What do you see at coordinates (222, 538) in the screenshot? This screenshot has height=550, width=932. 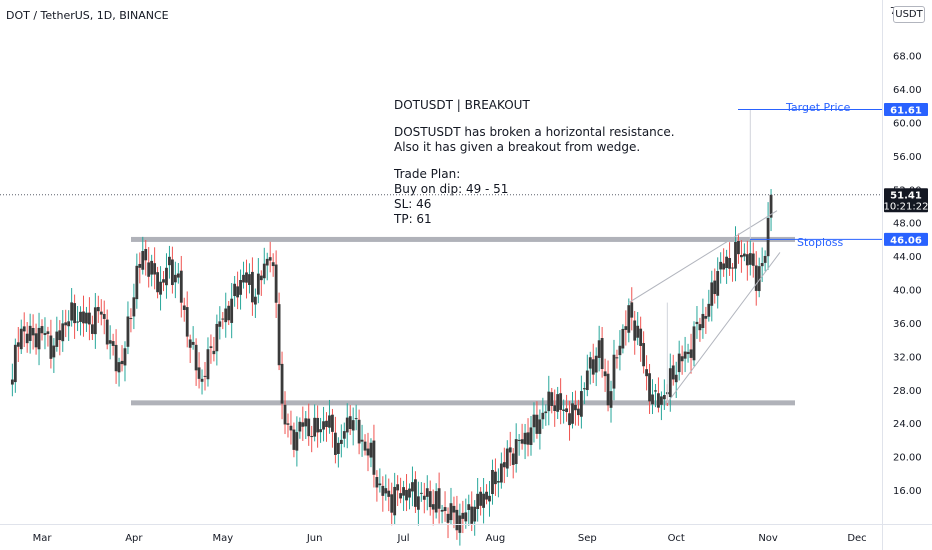 I see `time-tick-label: May` at bounding box center [222, 538].